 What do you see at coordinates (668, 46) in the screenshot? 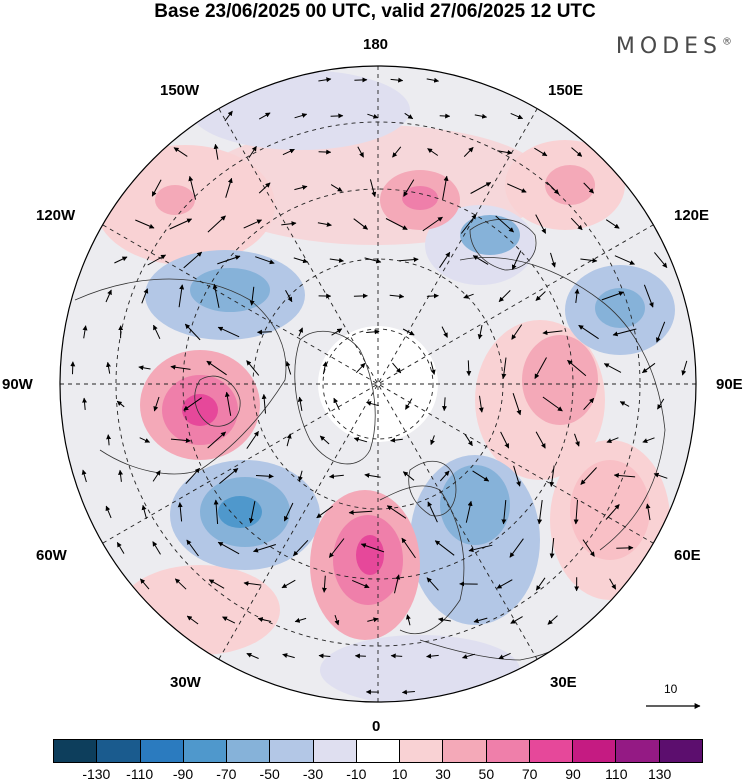
I see `logo-text: MODES` at bounding box center [668, 46].